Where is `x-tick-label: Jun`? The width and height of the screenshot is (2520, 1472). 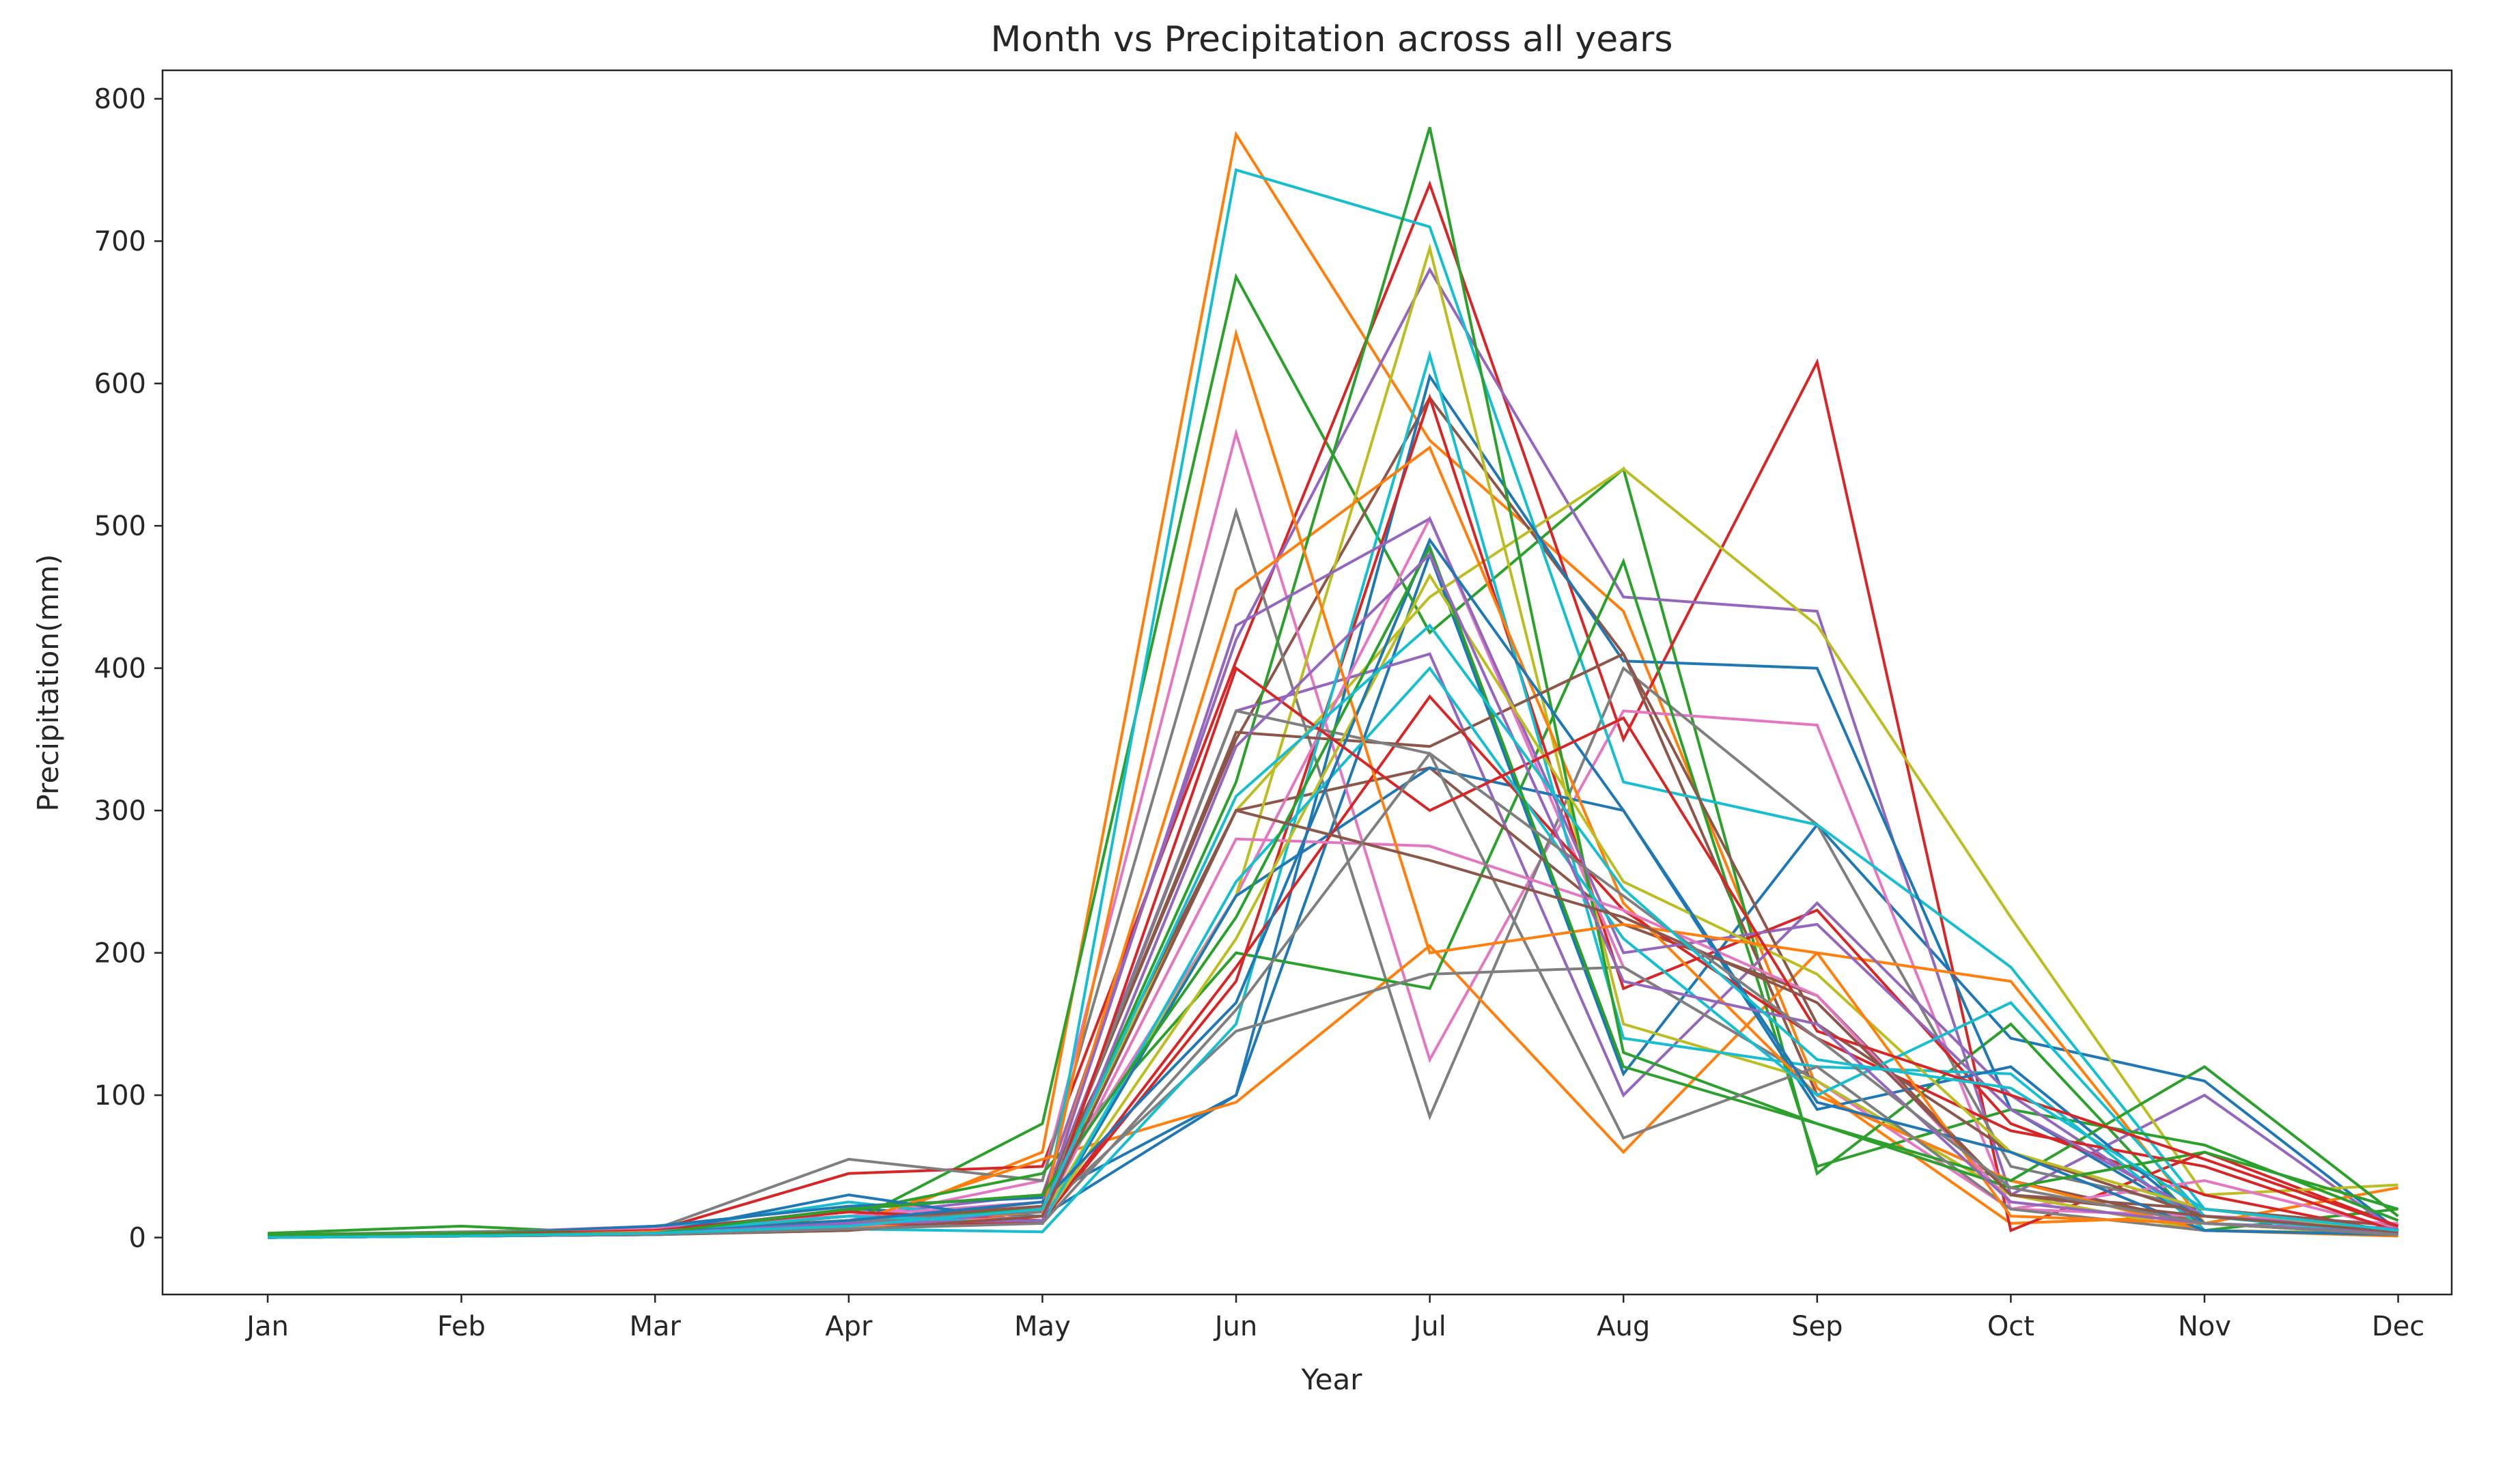 x-tick-label: Jun is located at coordinates (1235, 1326).